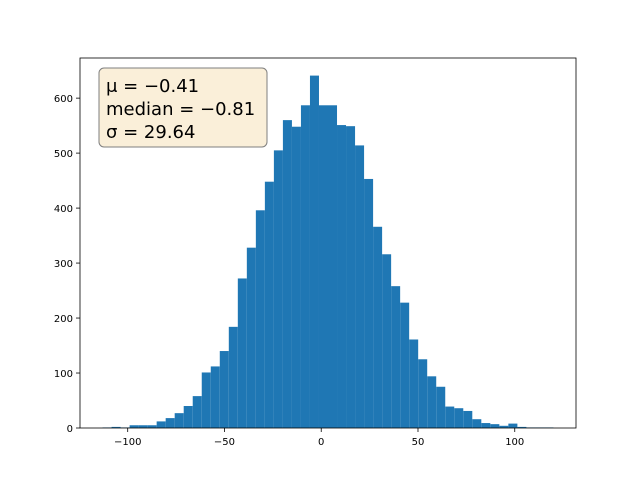 This screenshot has height=480, width=640. Describe the element at coordinates (63, 374) in the screenshot. I see `y-tick-label: 100` at that location.